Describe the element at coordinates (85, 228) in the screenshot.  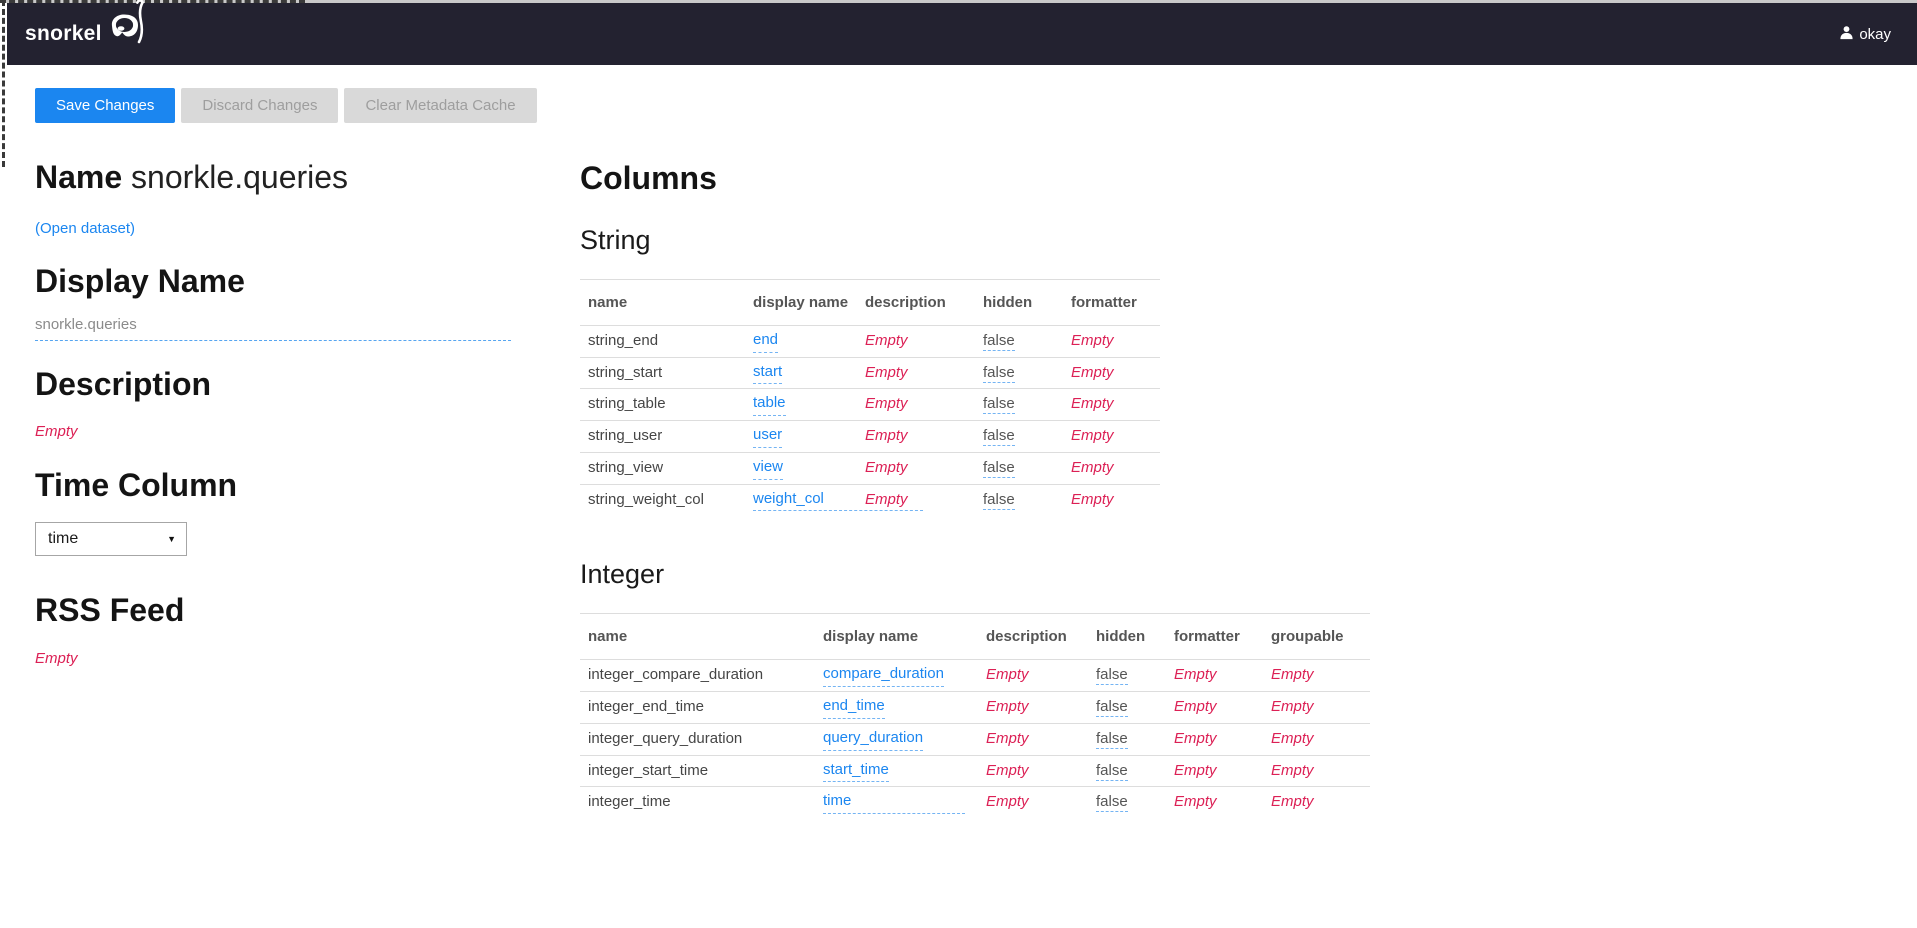
I see `open-dataset-link: (Open dataset)` at that location.